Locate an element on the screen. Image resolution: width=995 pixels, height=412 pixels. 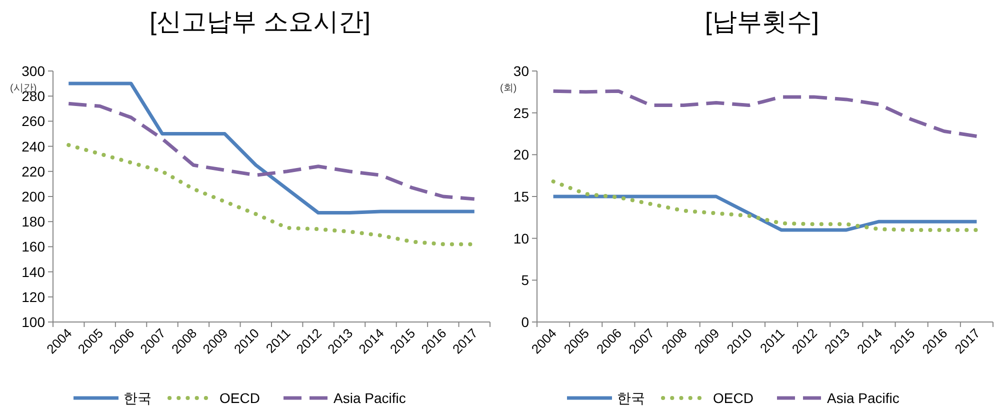
y-tick-label: 260 is located at coordinates (34, 121).